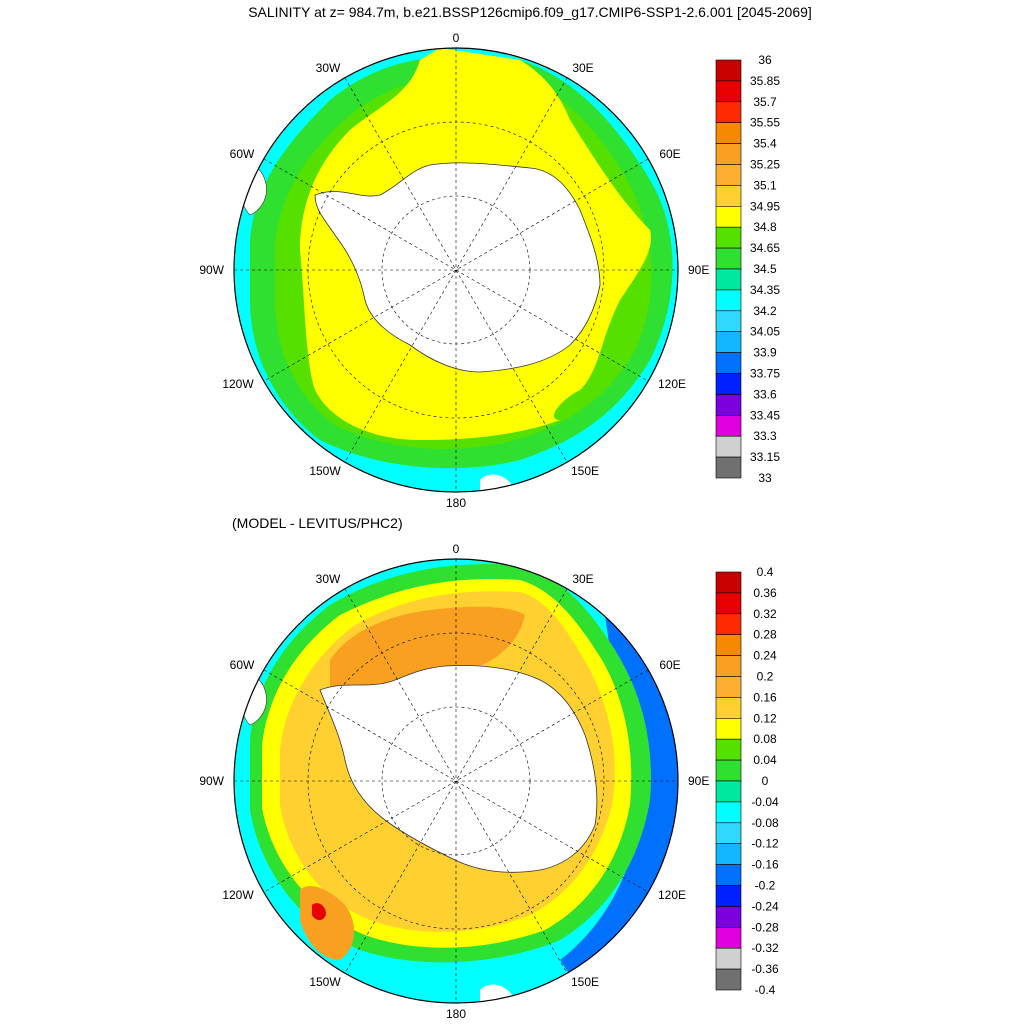  I want to click on bottom-colorbar-tick-label: 0.32, so click(765, 614).